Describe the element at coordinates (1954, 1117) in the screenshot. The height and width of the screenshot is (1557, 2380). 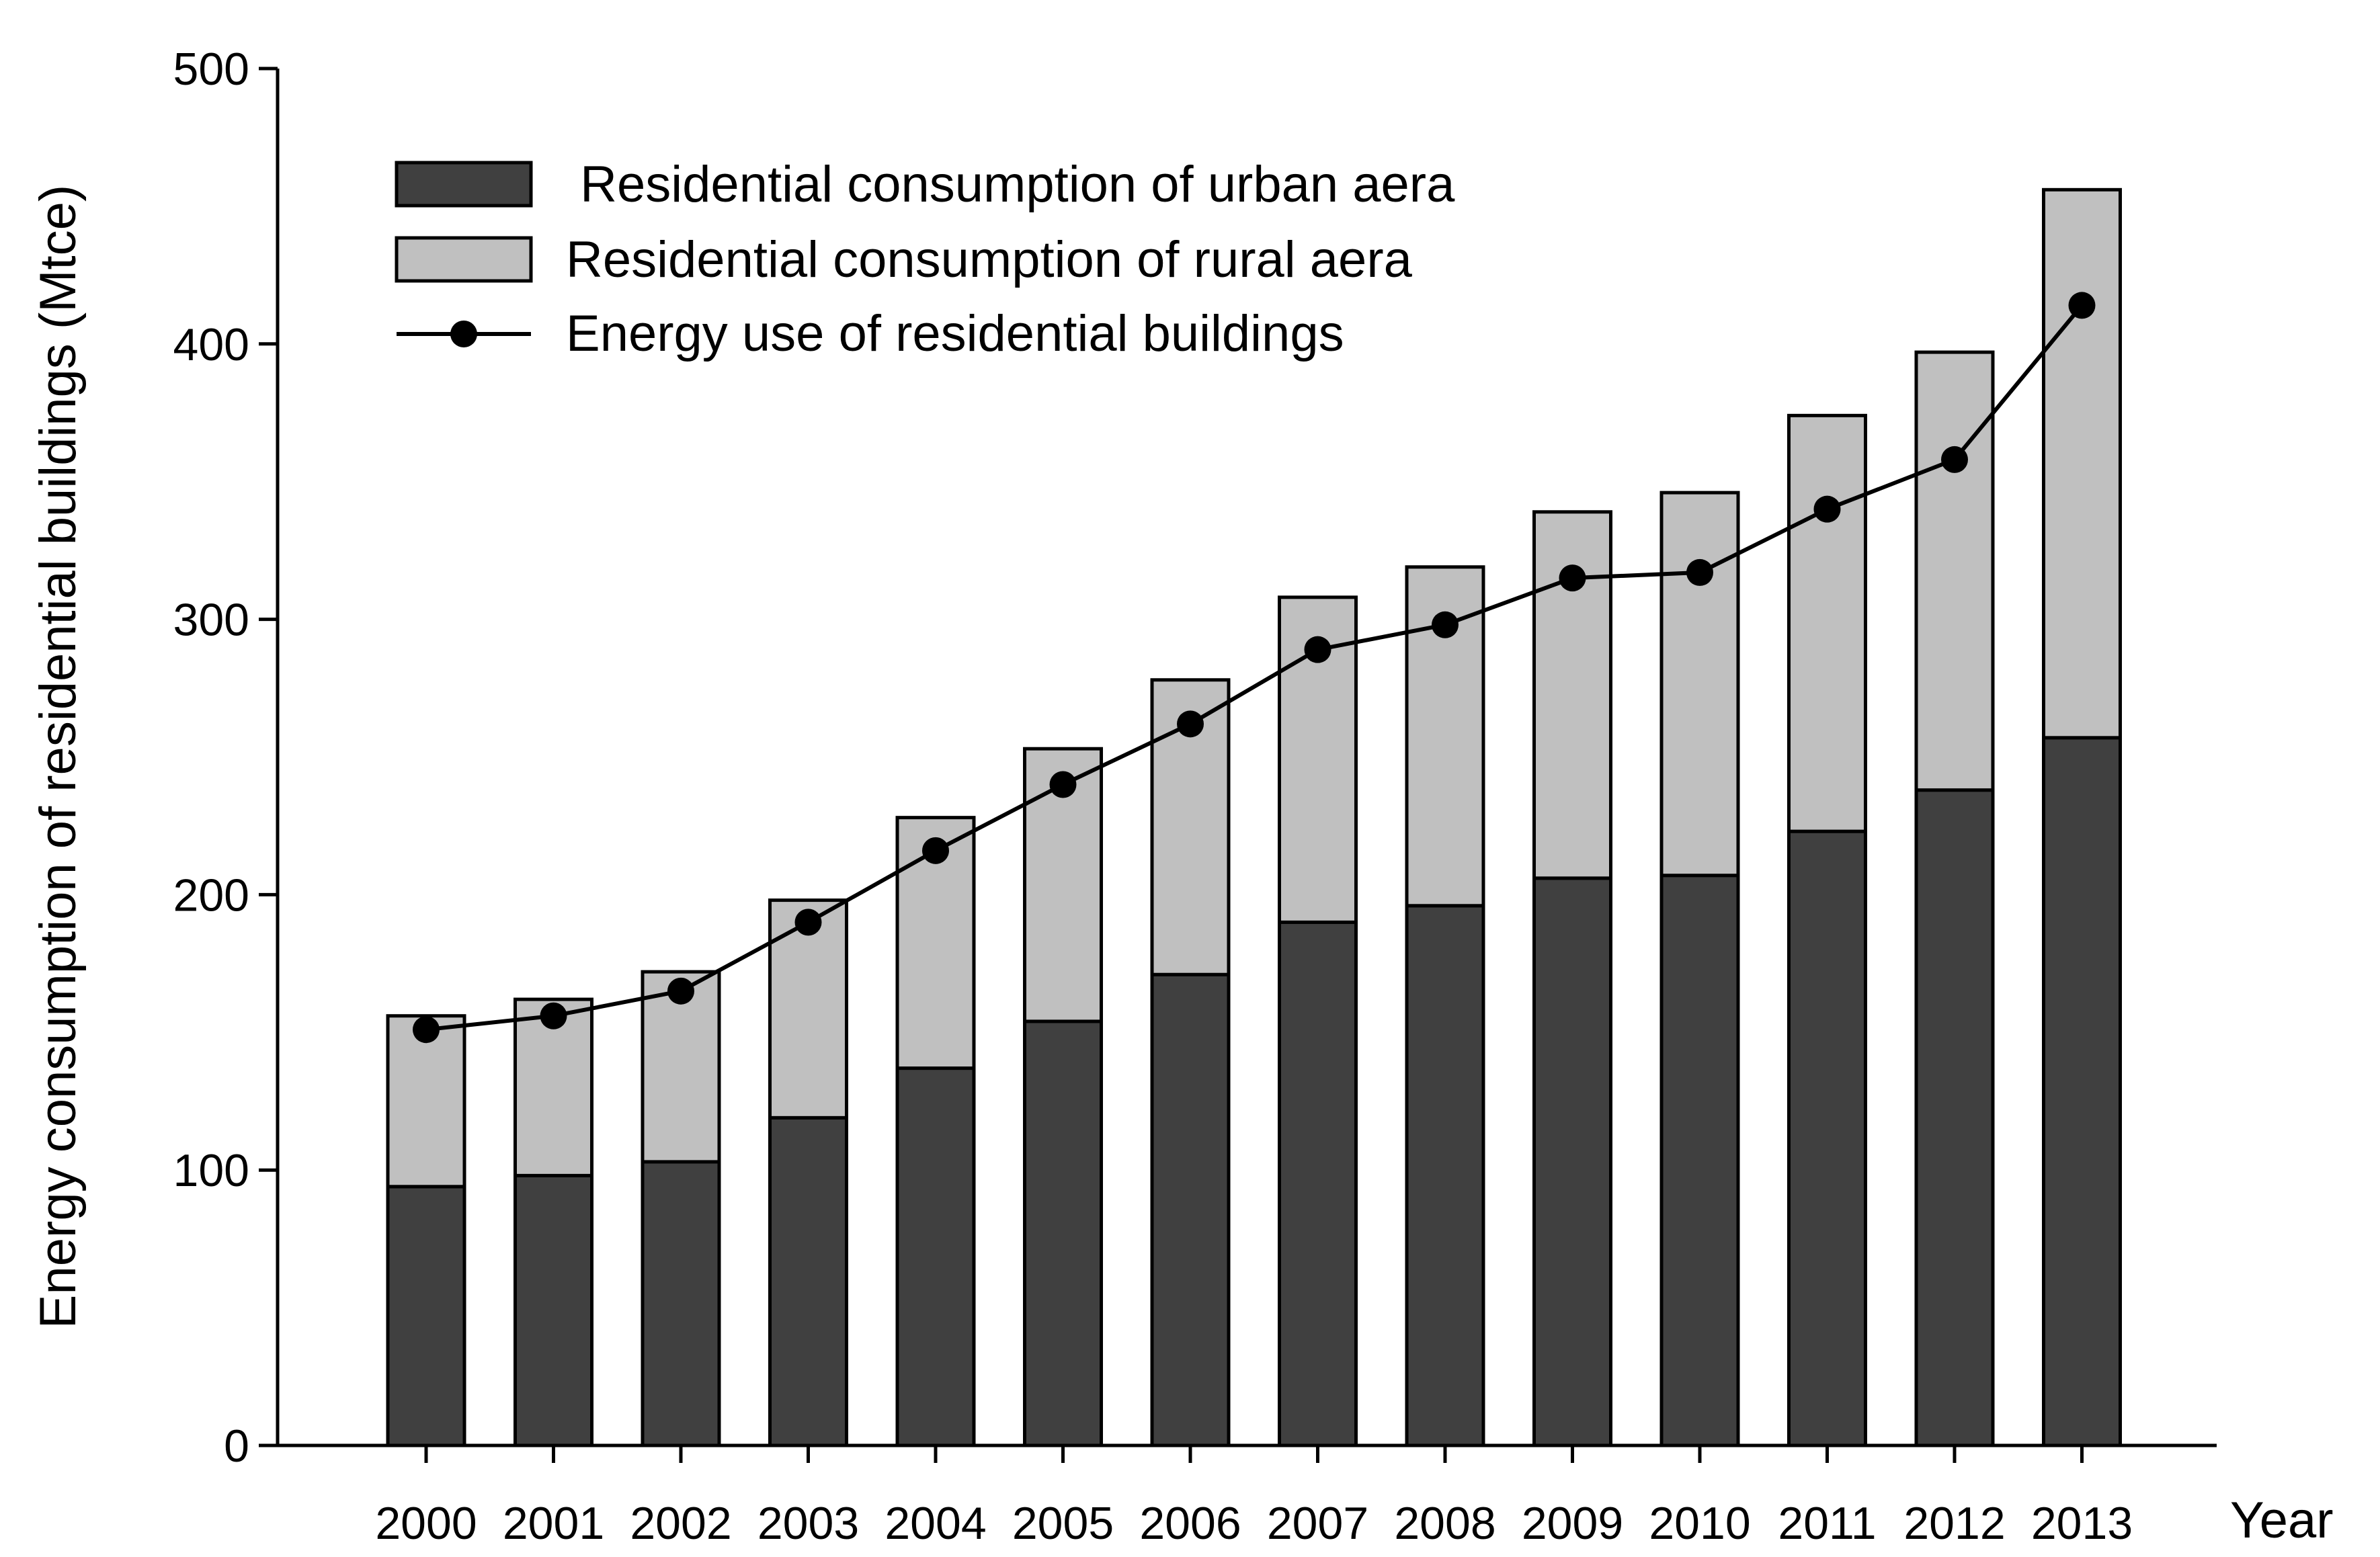
I see `bar-urban-2012` at that location.